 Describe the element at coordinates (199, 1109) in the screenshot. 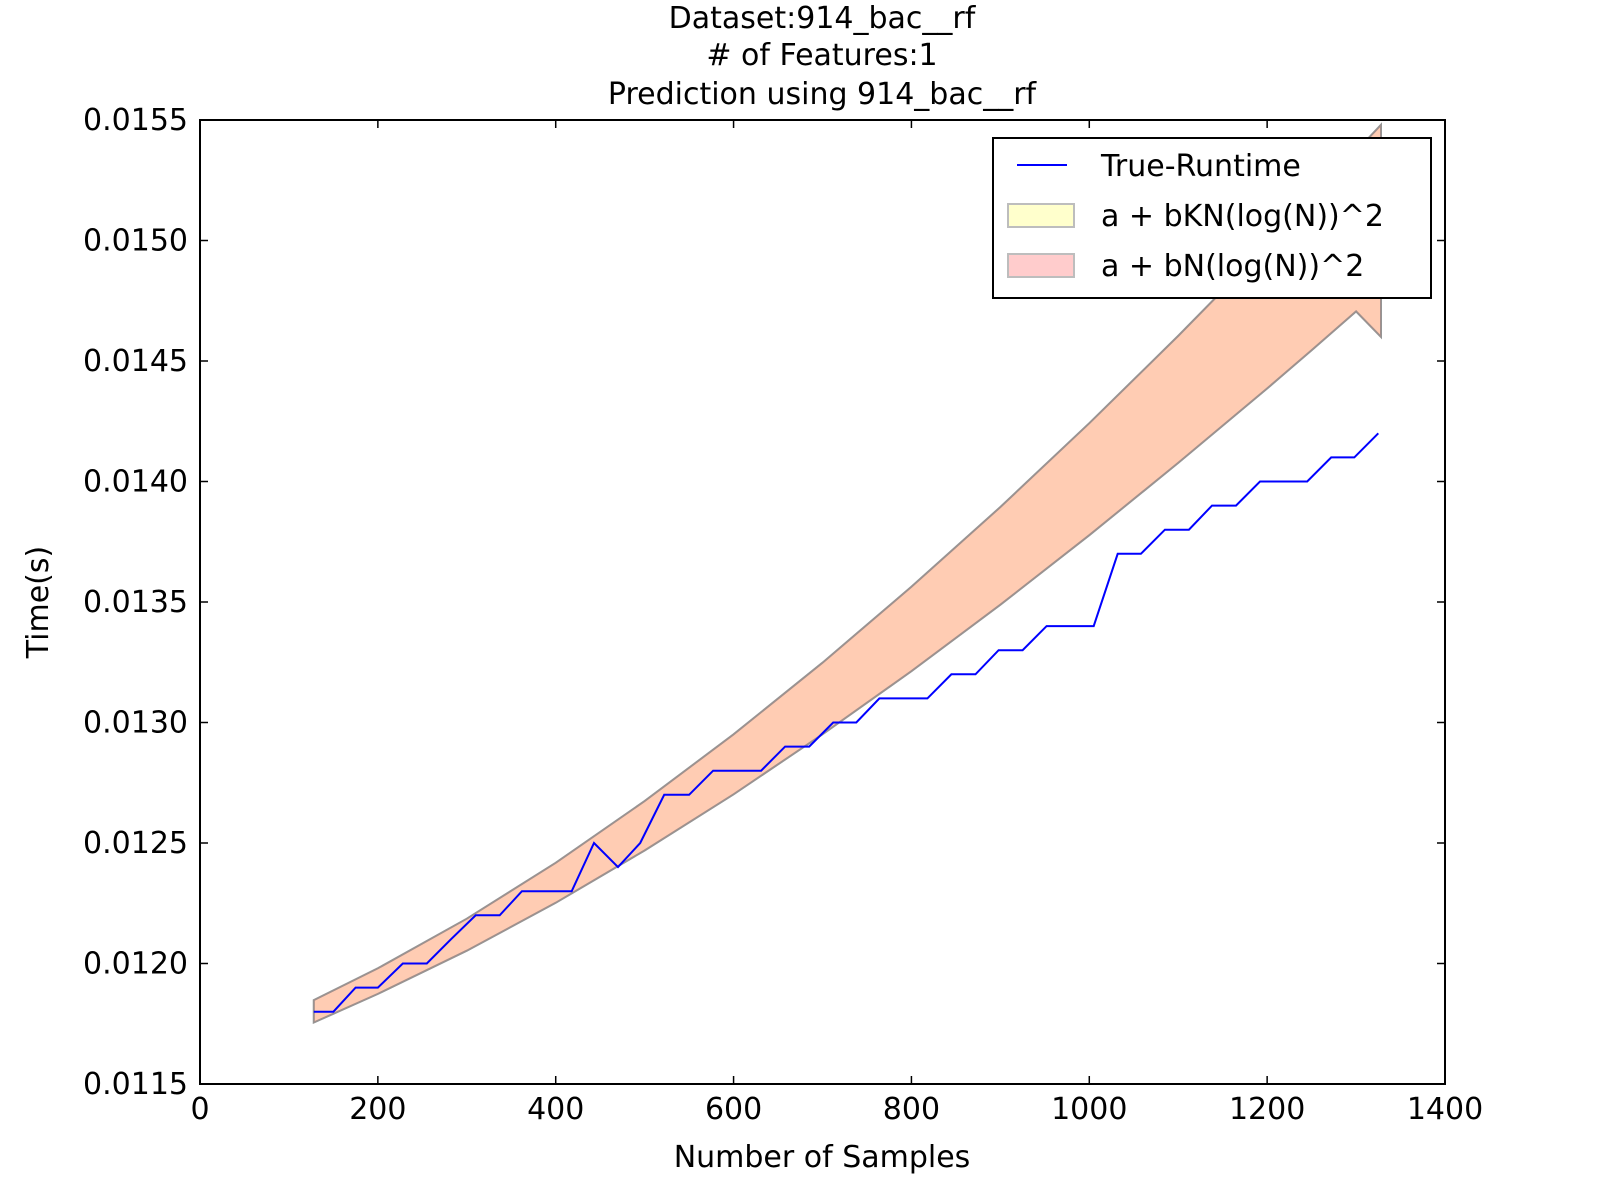

I see `x-tick-label: 0` at that location.